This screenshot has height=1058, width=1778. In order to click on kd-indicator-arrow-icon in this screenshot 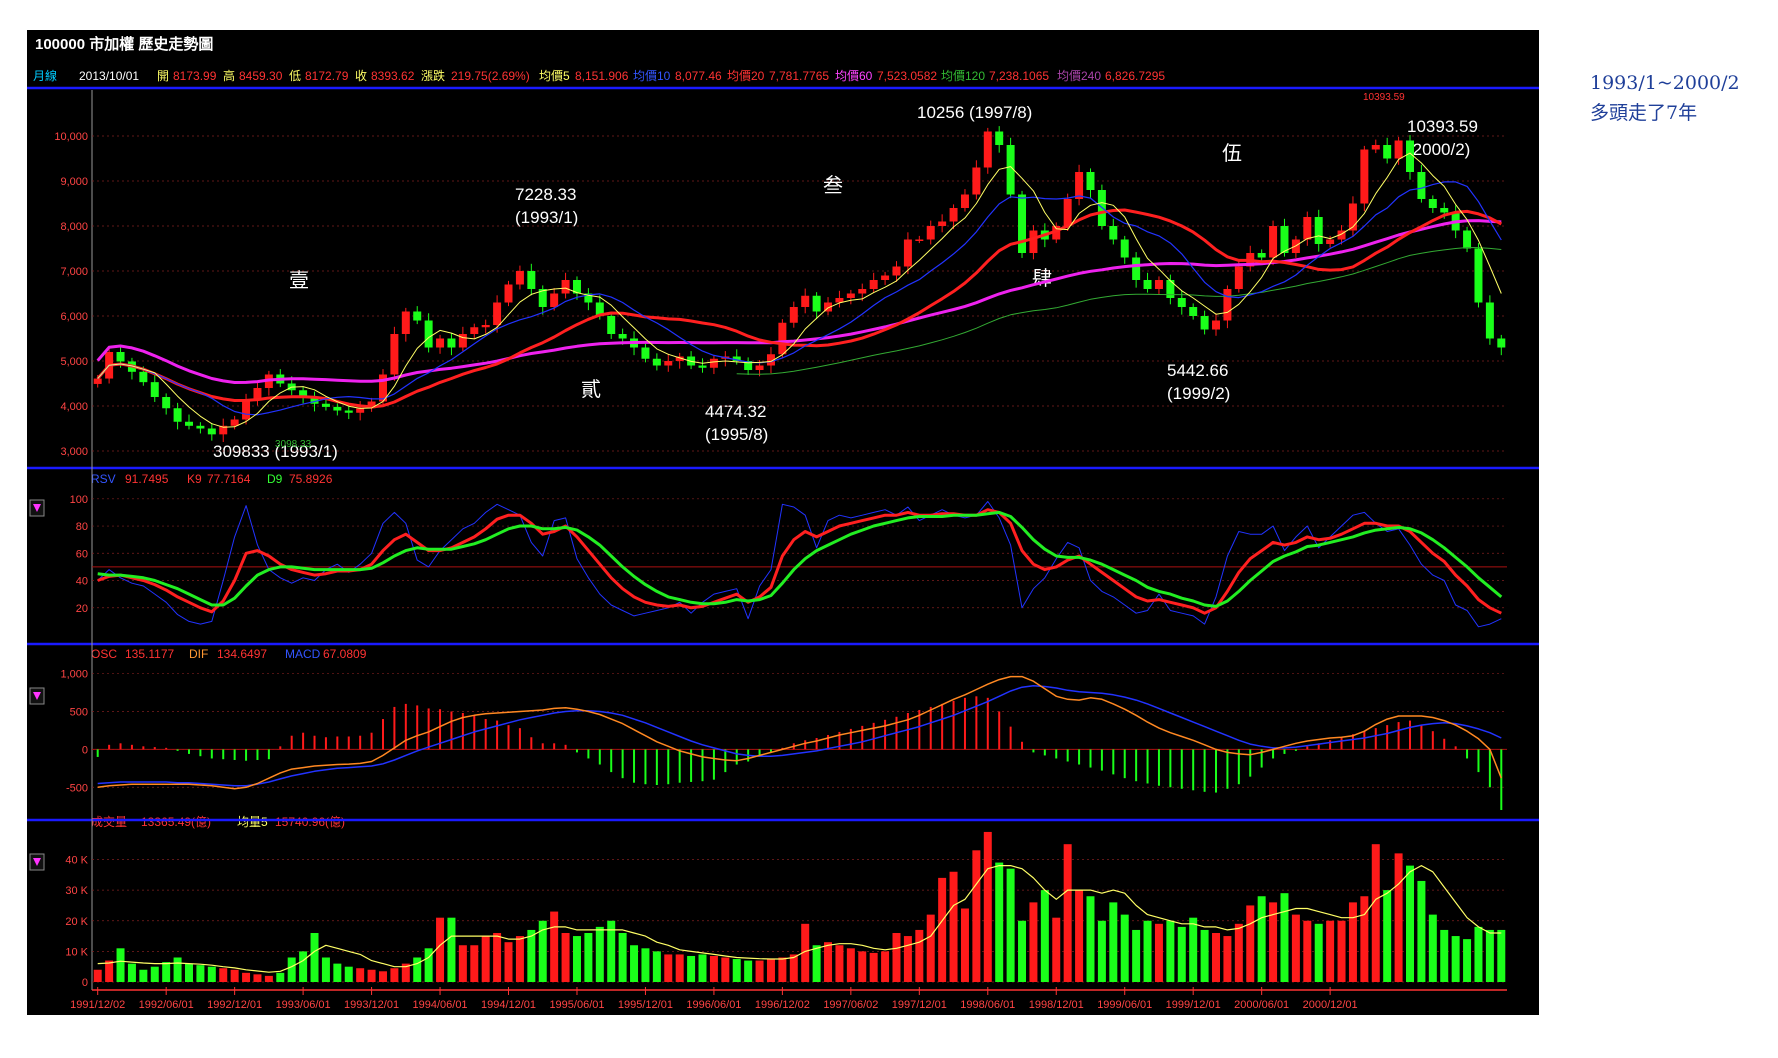, I will do `click(37, 508)`.